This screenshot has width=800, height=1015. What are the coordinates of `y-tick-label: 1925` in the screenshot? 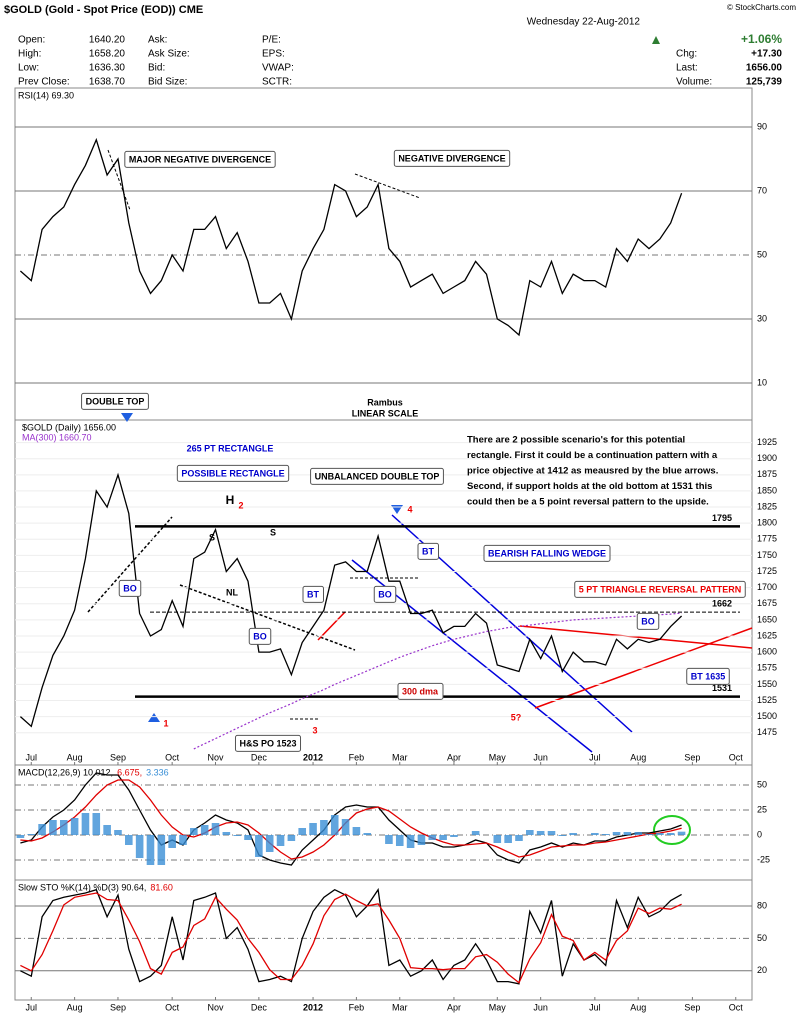 It's located at (767, 442).